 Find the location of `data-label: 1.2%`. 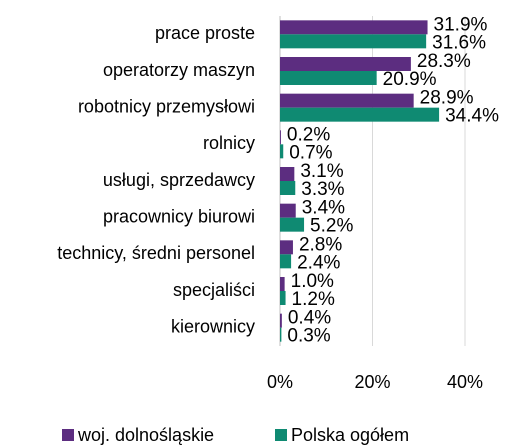

data-label: 1.2% is located at coordinates (313, 299).